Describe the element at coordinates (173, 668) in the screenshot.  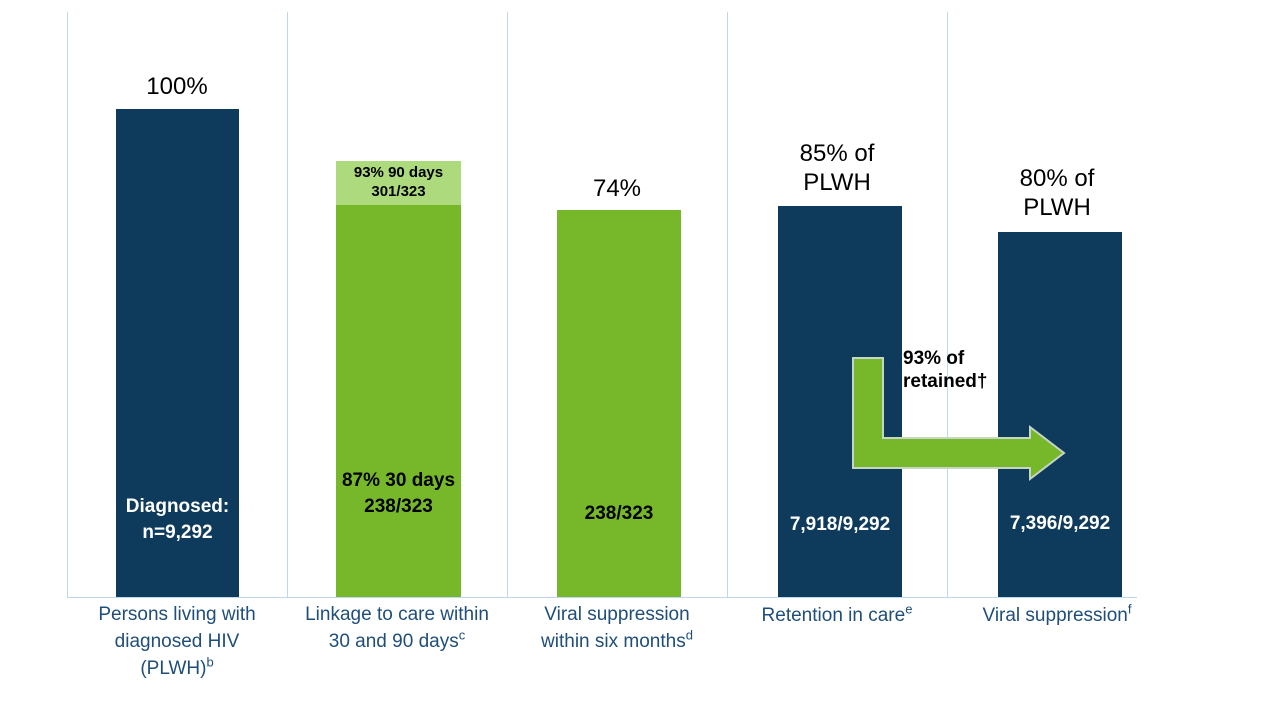
I see `axis-label-text: (PLWH)` at that location.